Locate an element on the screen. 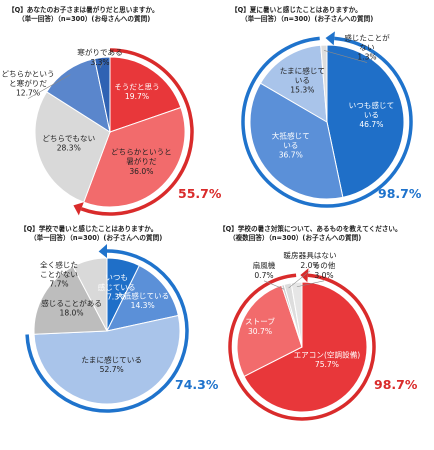 The height and width of the screenshot is (450, 434). chart-1-slice-3-label: どちらでもない 28.3% is located at coordinates (68, 143).